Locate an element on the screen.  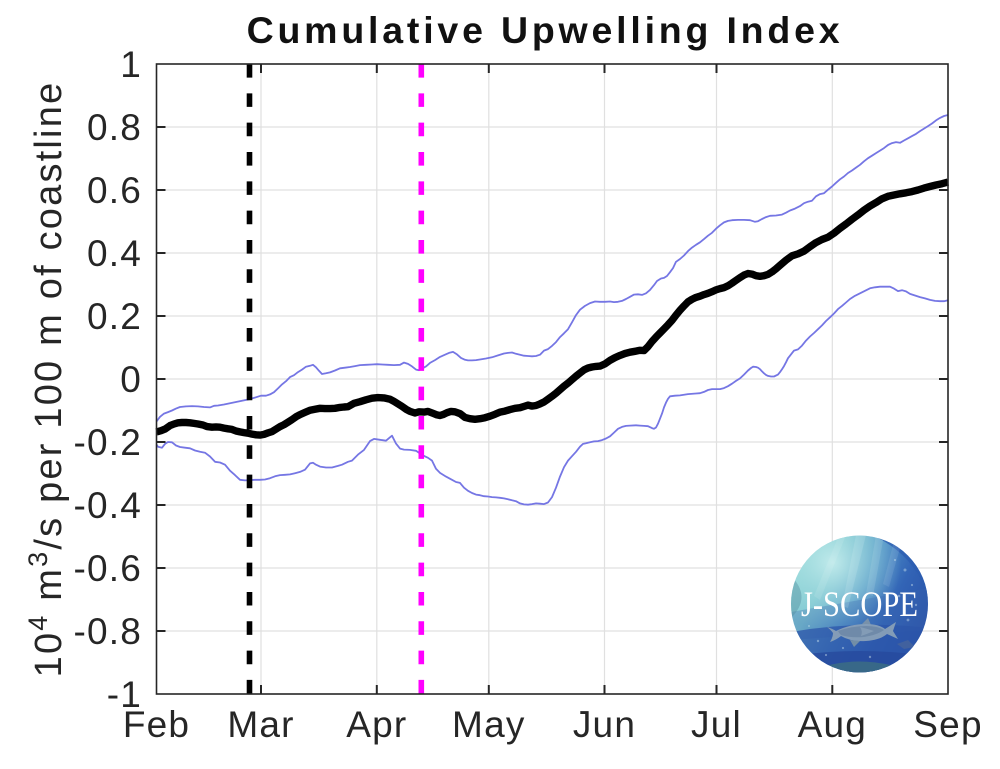
svg-text: -0.6 is located at coordinates (107, 568).